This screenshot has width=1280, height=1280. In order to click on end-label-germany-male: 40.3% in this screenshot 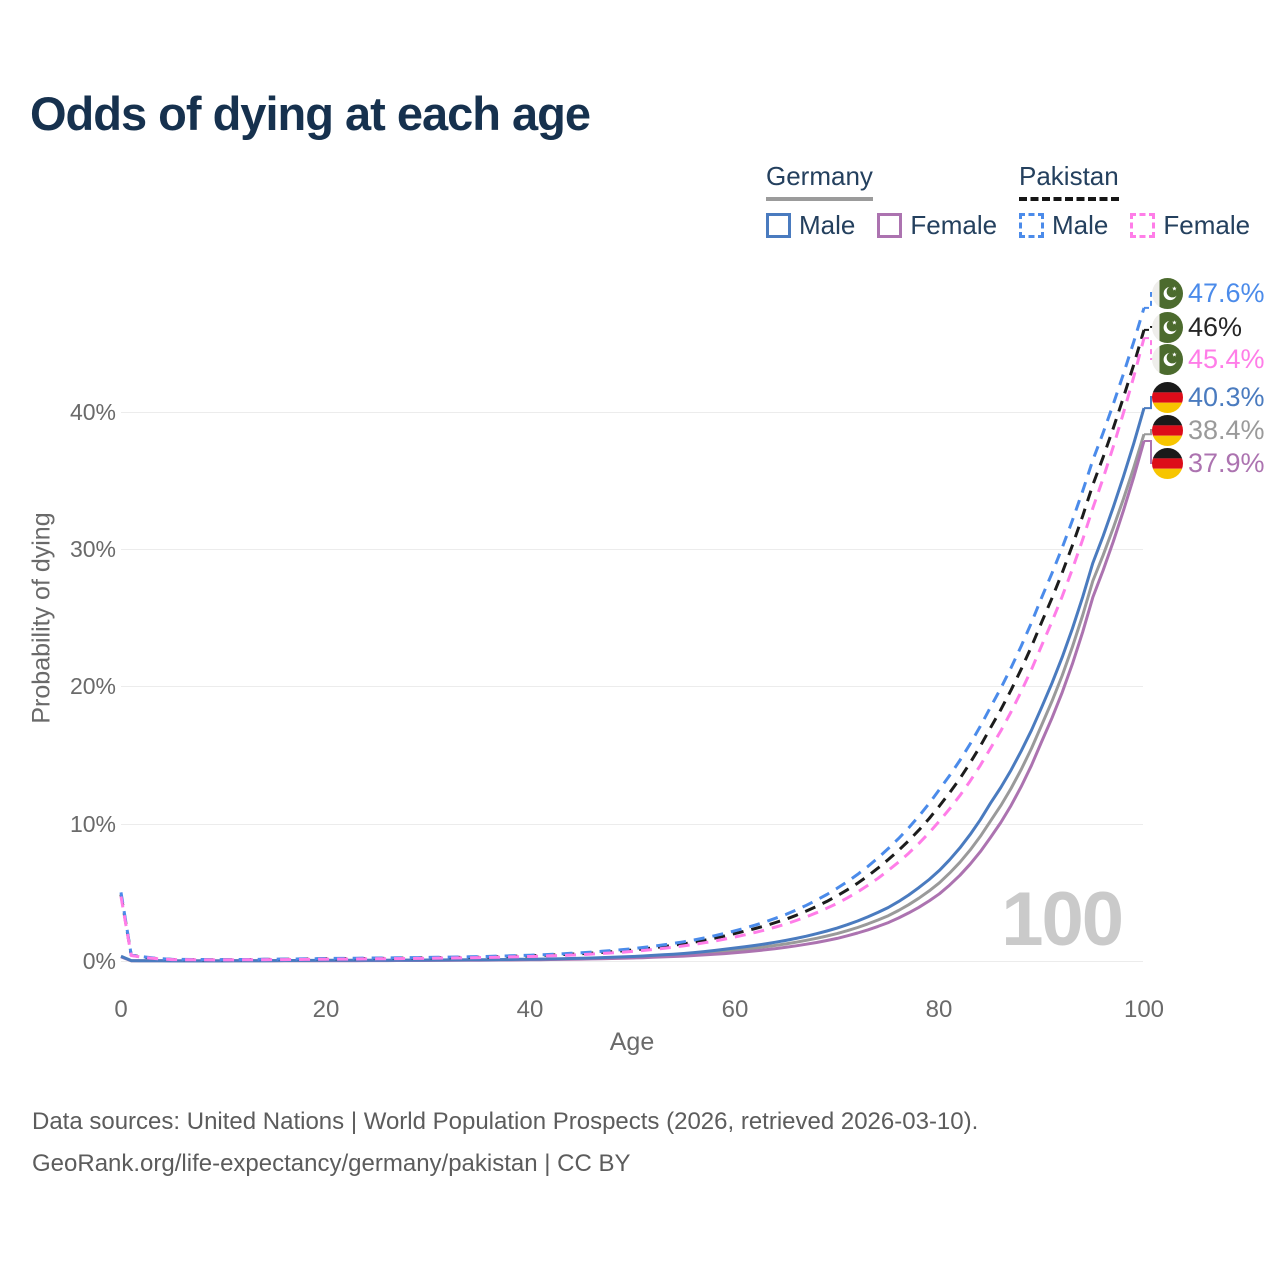, I will do `click(1208, 397)`.